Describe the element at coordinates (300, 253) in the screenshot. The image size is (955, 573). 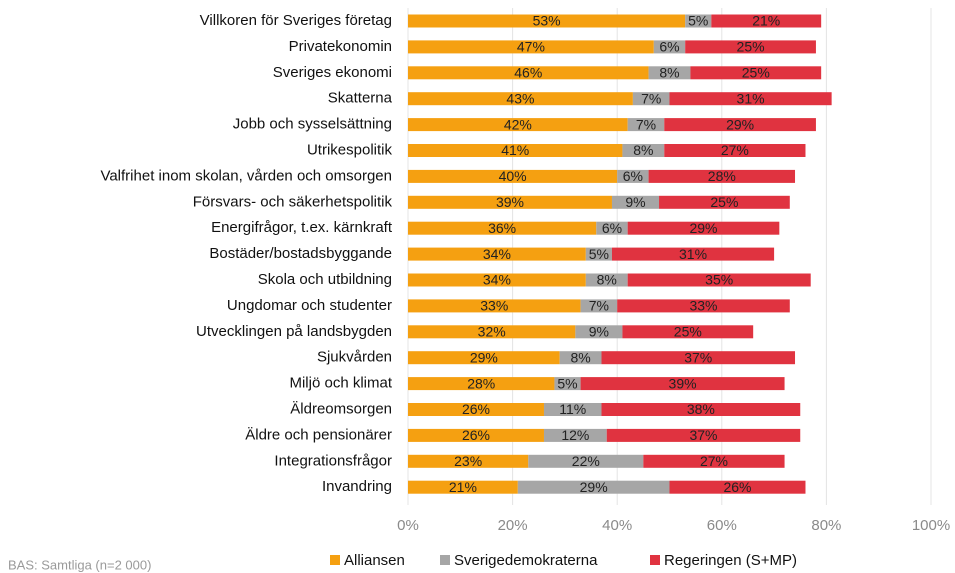
I see `category-label: Bostäder/bostadsbyggande` at that location.